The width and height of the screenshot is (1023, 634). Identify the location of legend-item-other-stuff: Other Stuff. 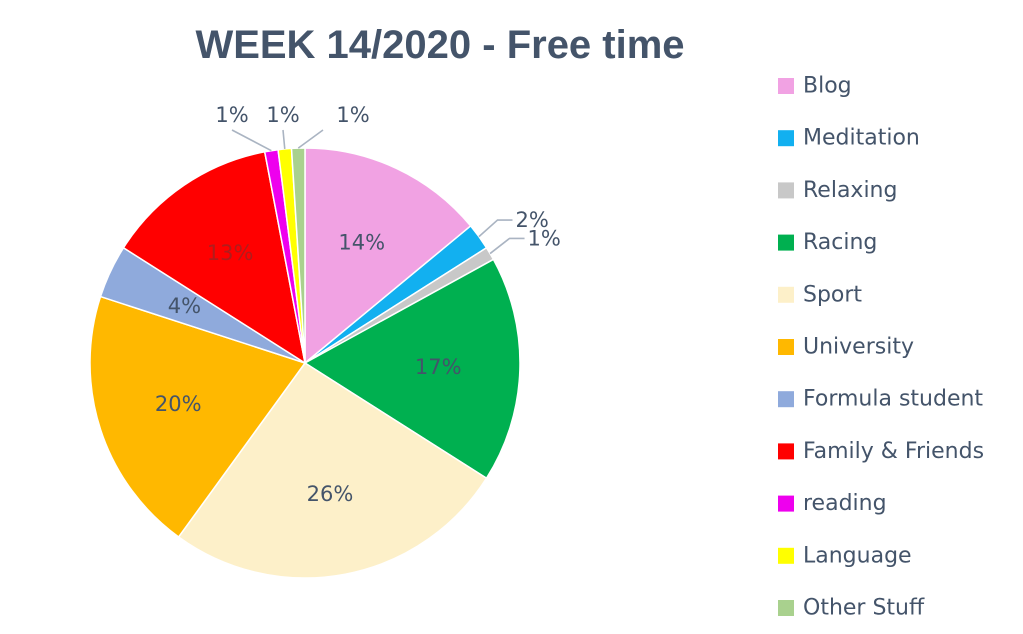
(851, 608).